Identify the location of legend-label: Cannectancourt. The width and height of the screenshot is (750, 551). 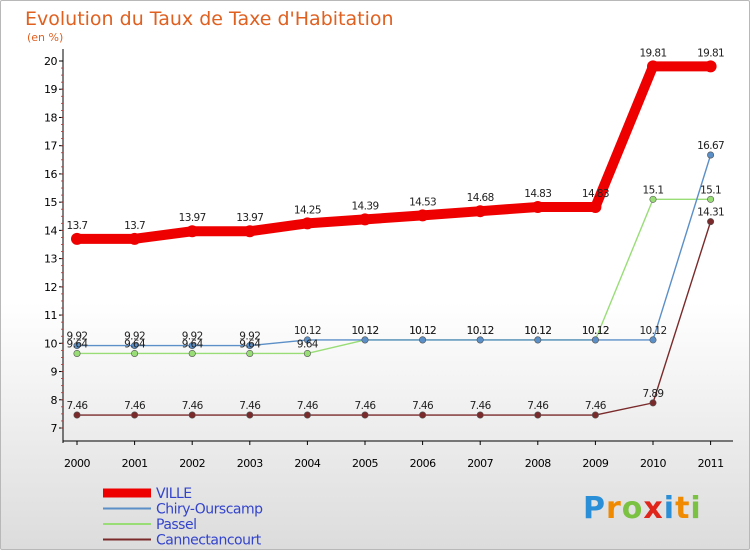
(209, 541).